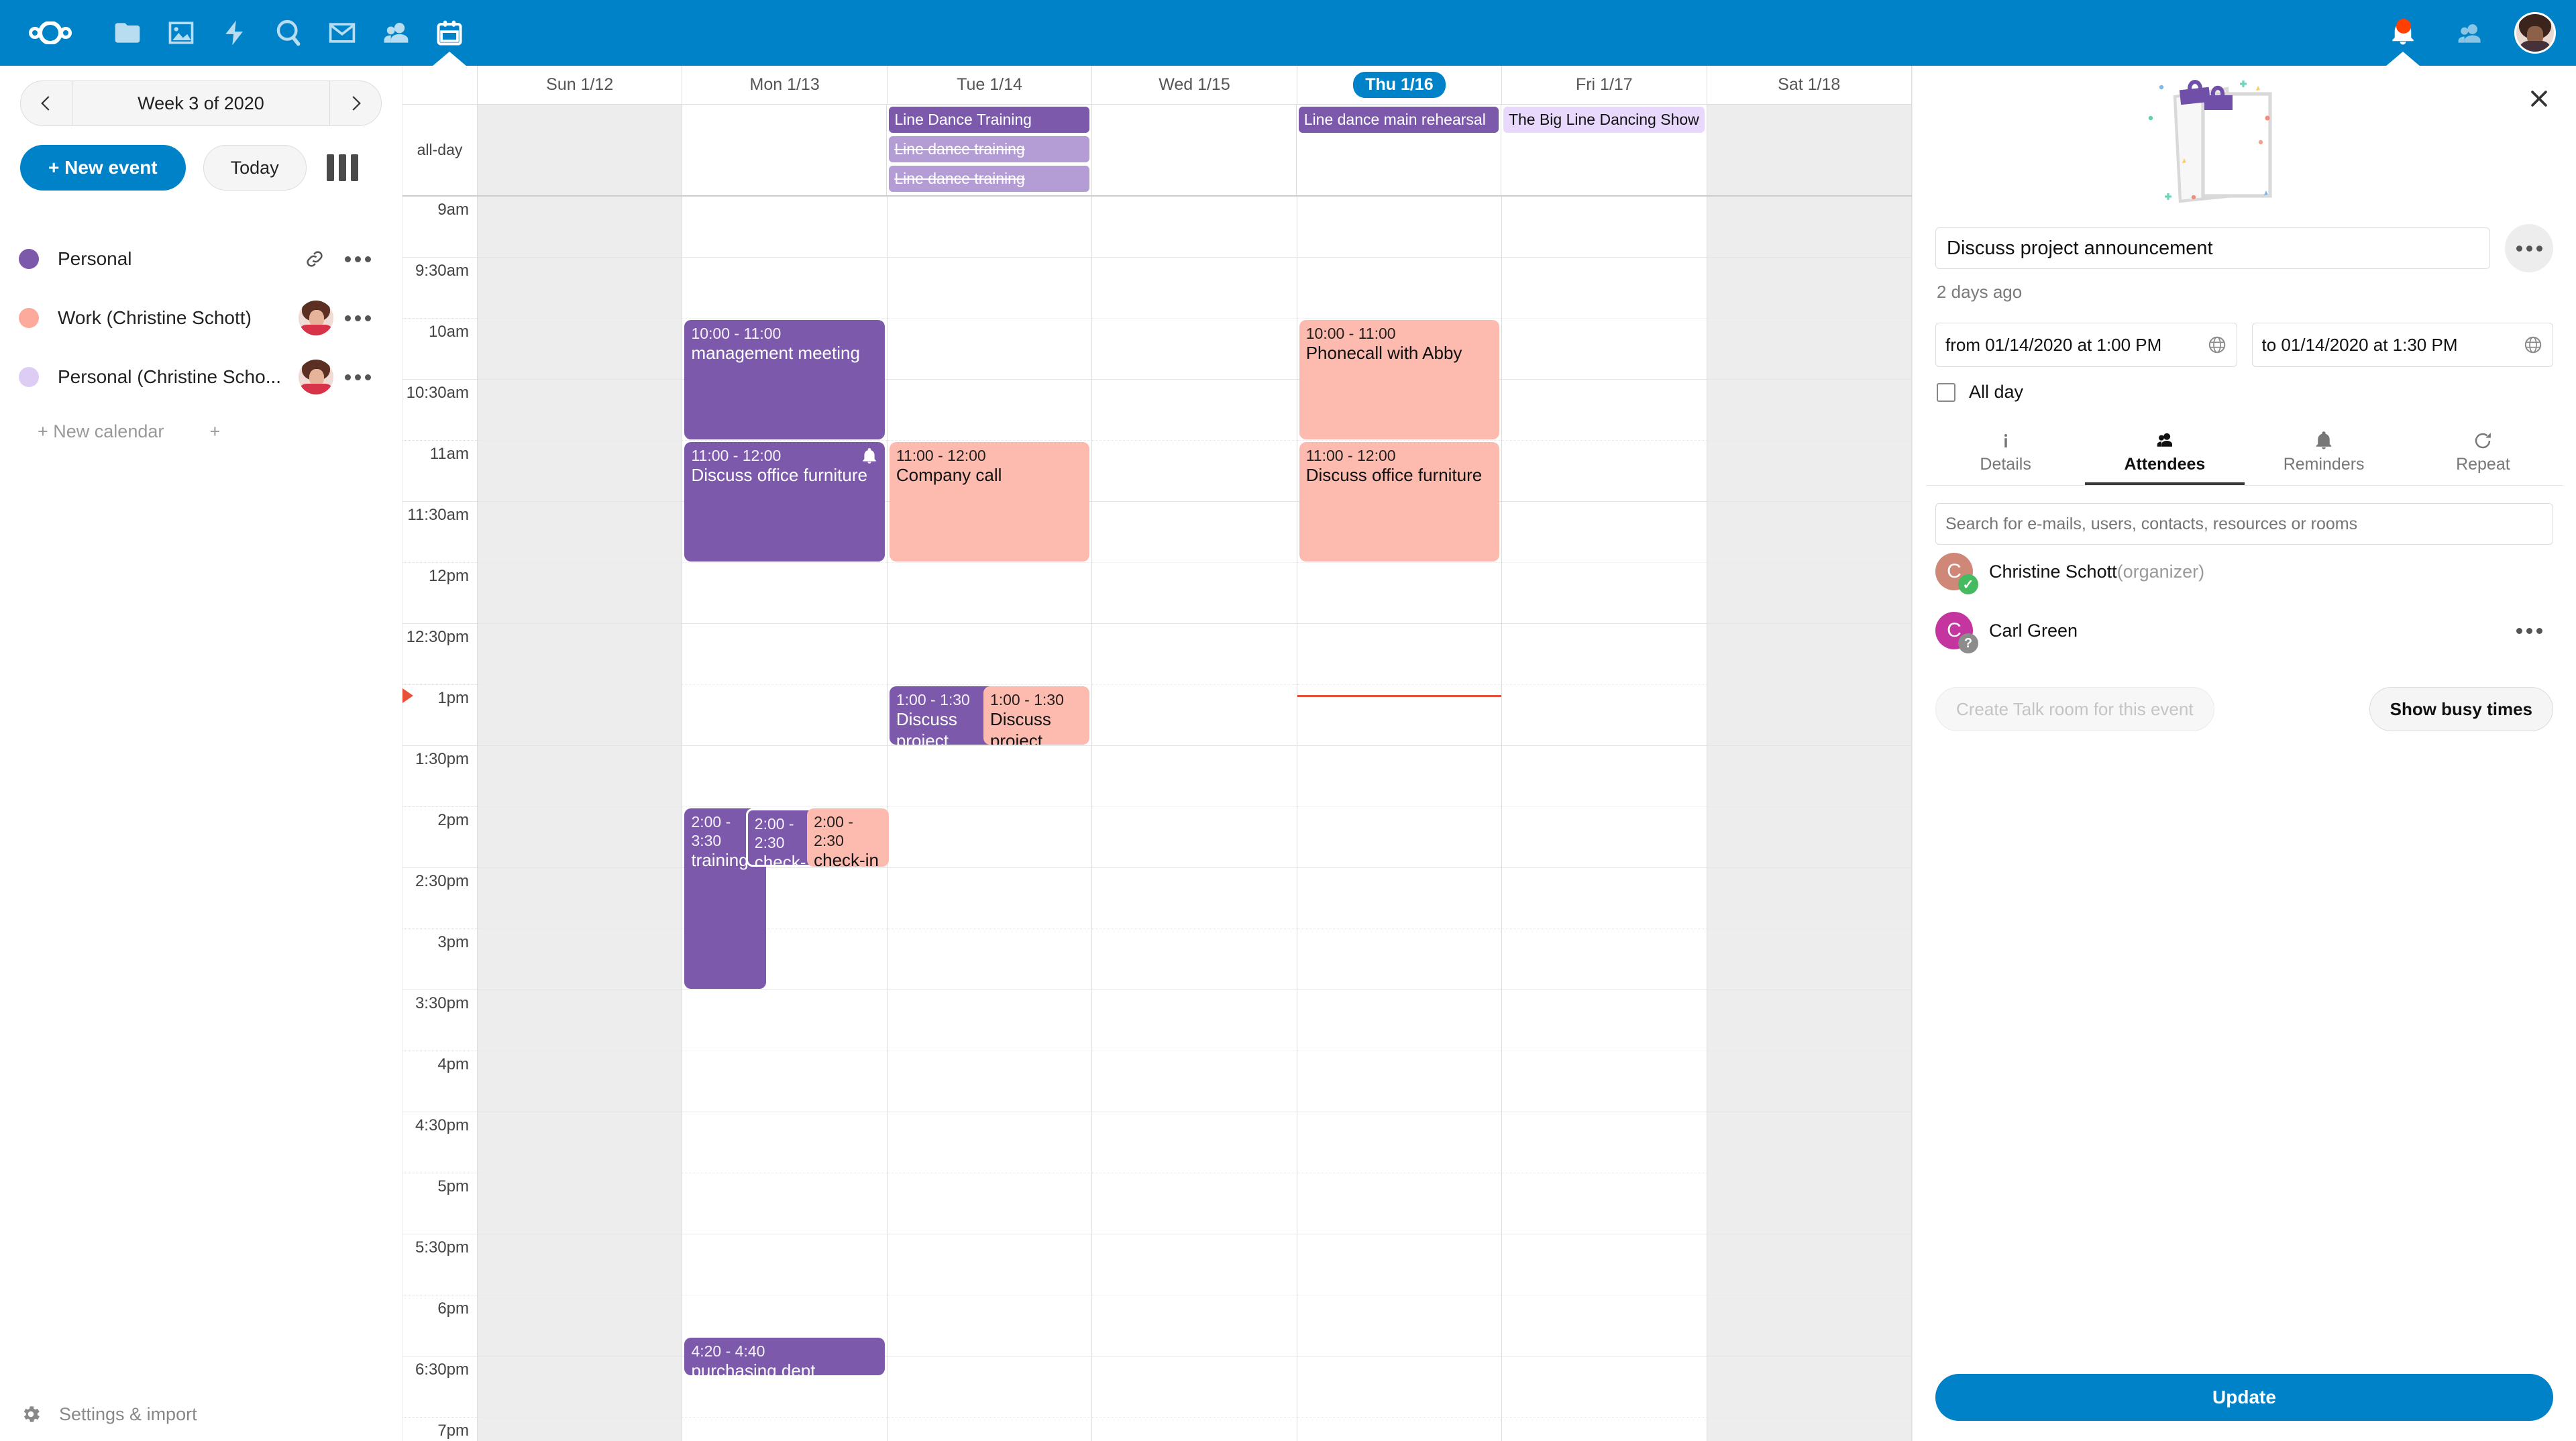 The image size is (2576, 1441). What do you see at coordinates (2244, 630) in the screenshot?
I see `attendee-row: C ? Carl Green` at bounding box center [2244, 630].